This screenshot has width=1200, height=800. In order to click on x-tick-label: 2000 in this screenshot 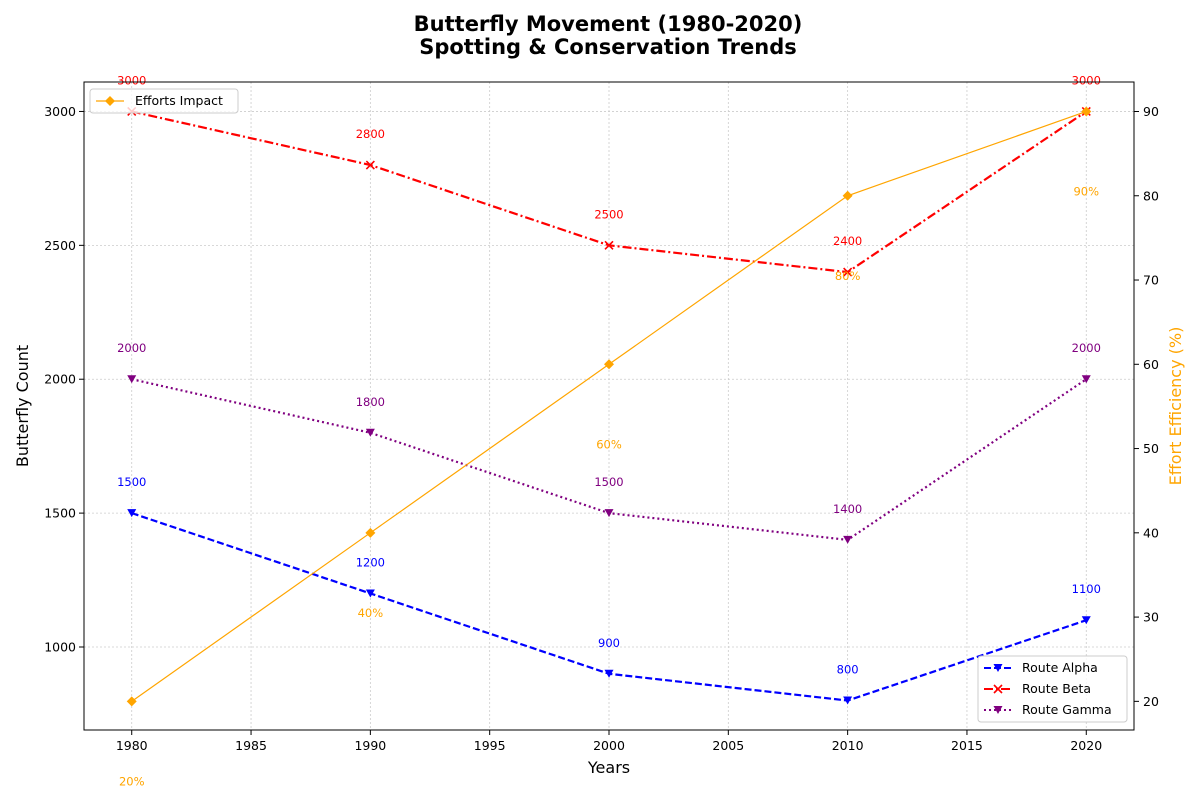, I will do `click(609, 745)`.